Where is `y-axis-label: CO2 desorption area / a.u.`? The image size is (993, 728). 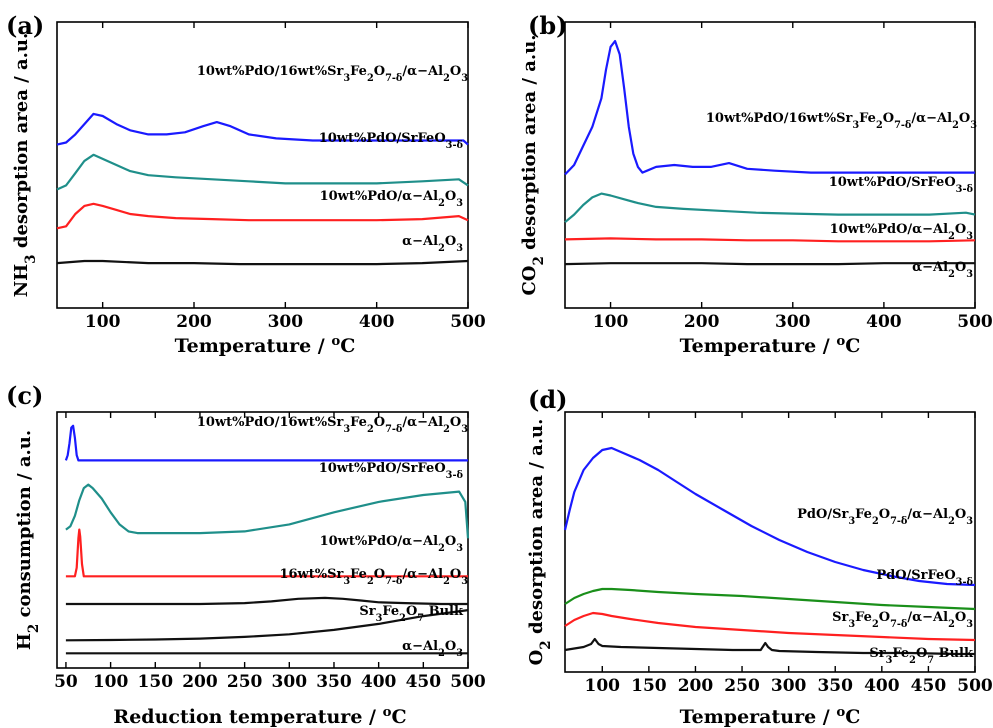
y-axis-label: CO2 desorption area / a.u. is located at coordinates (533, 164).